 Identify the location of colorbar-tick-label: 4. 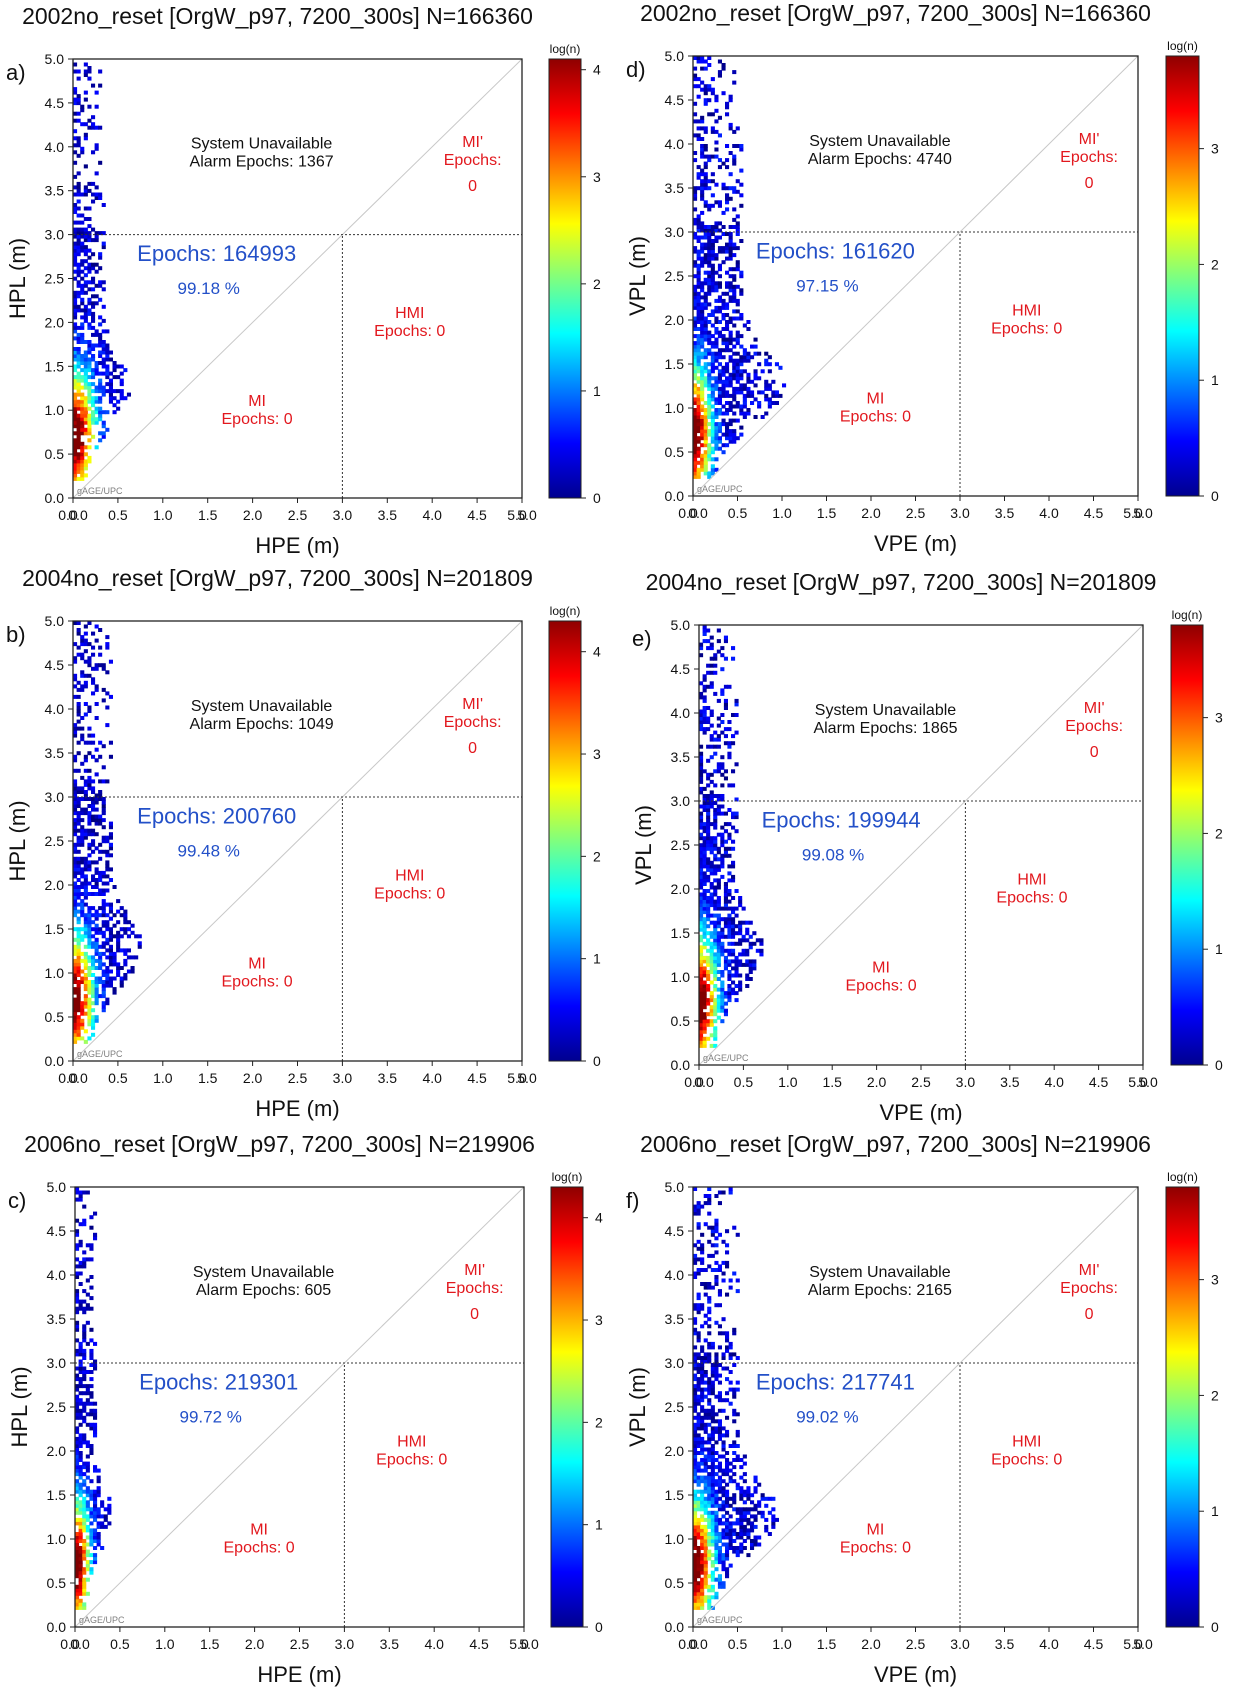
(597, 70).